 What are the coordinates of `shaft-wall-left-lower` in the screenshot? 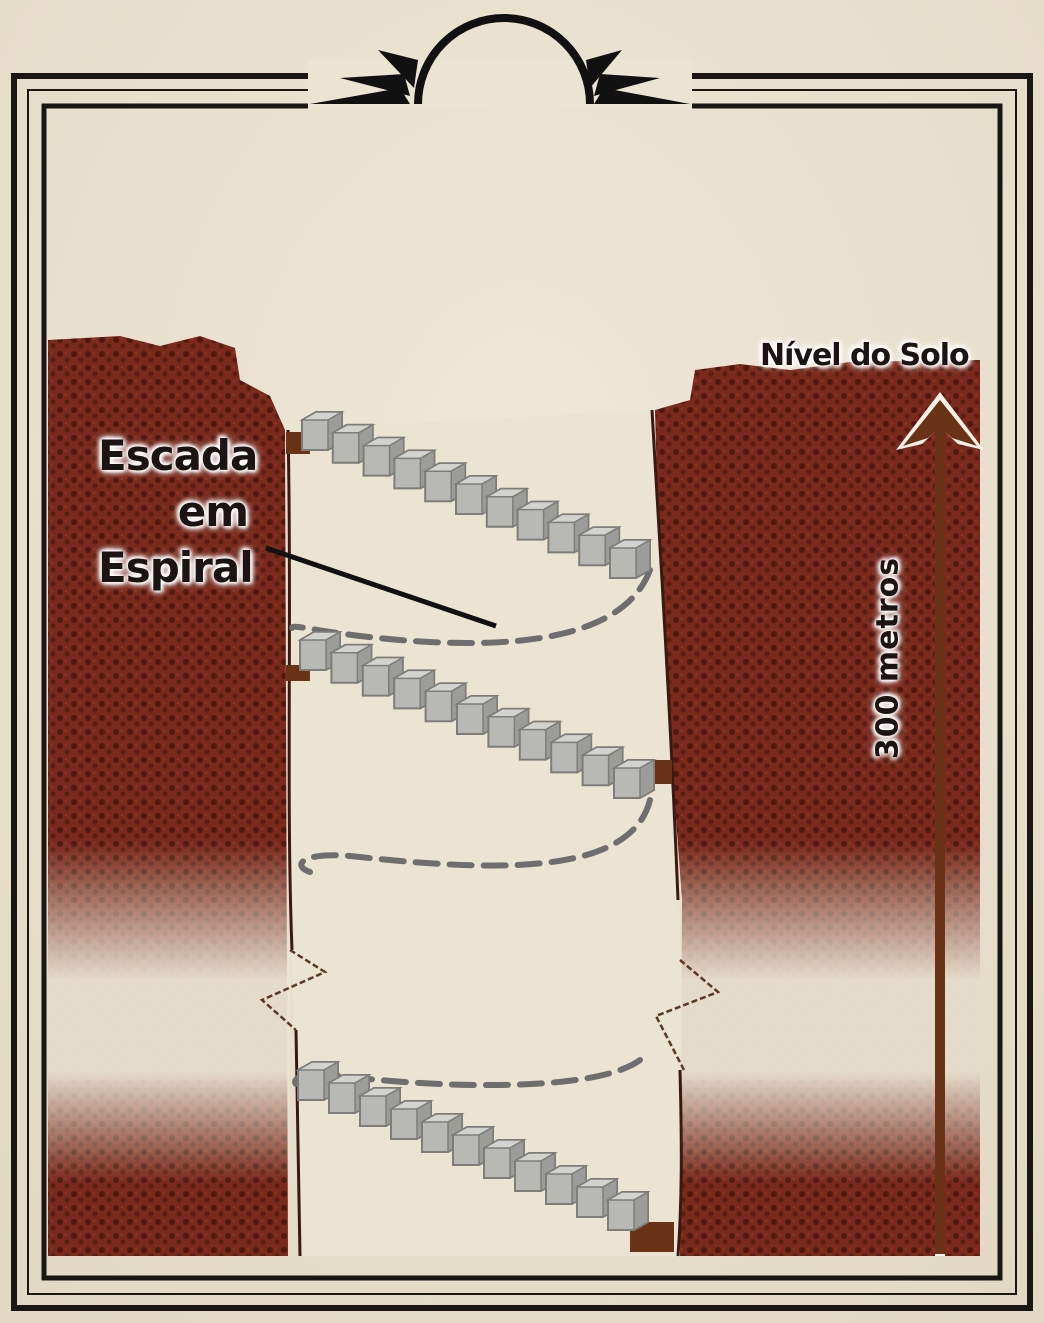 It's located at (298, 1143).